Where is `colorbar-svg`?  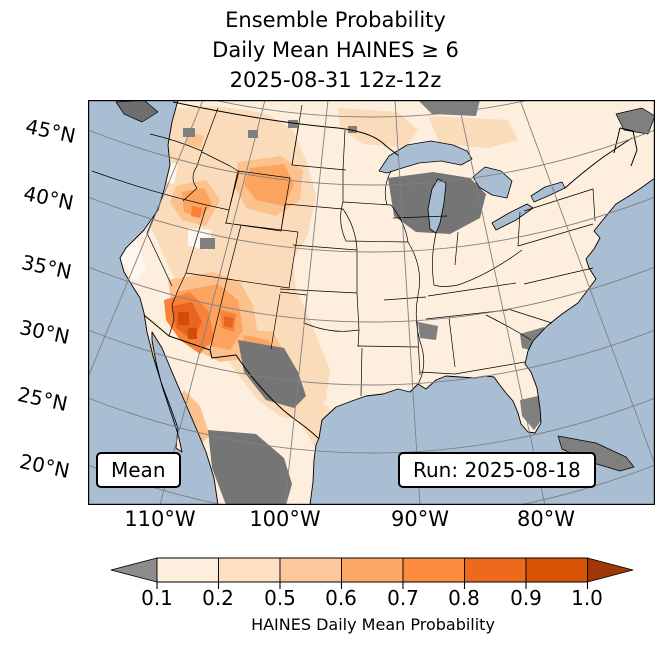
colorbar-svg is located at coordinates (372, 573).